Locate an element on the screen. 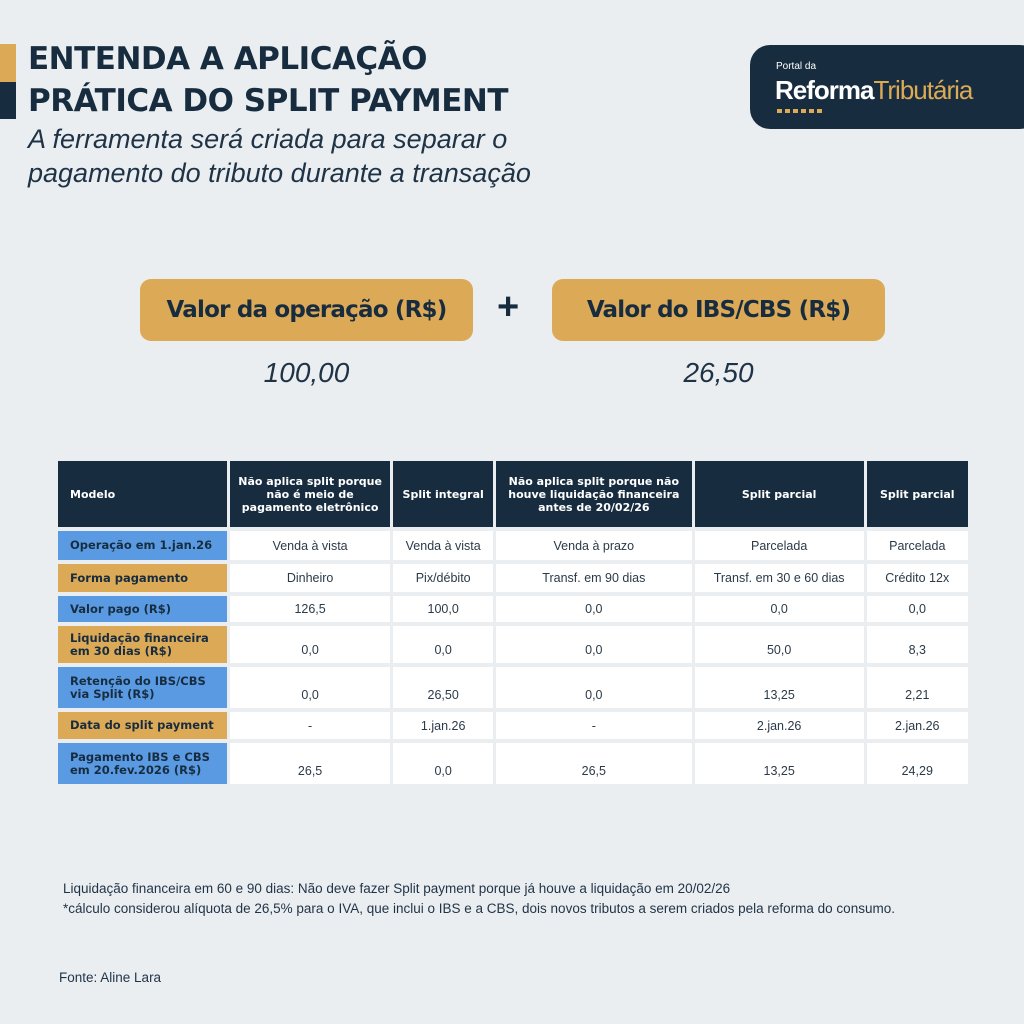 This screenshot has height=1024, width=1024. logo-dots-decoration is located at coordinates (799, 111).